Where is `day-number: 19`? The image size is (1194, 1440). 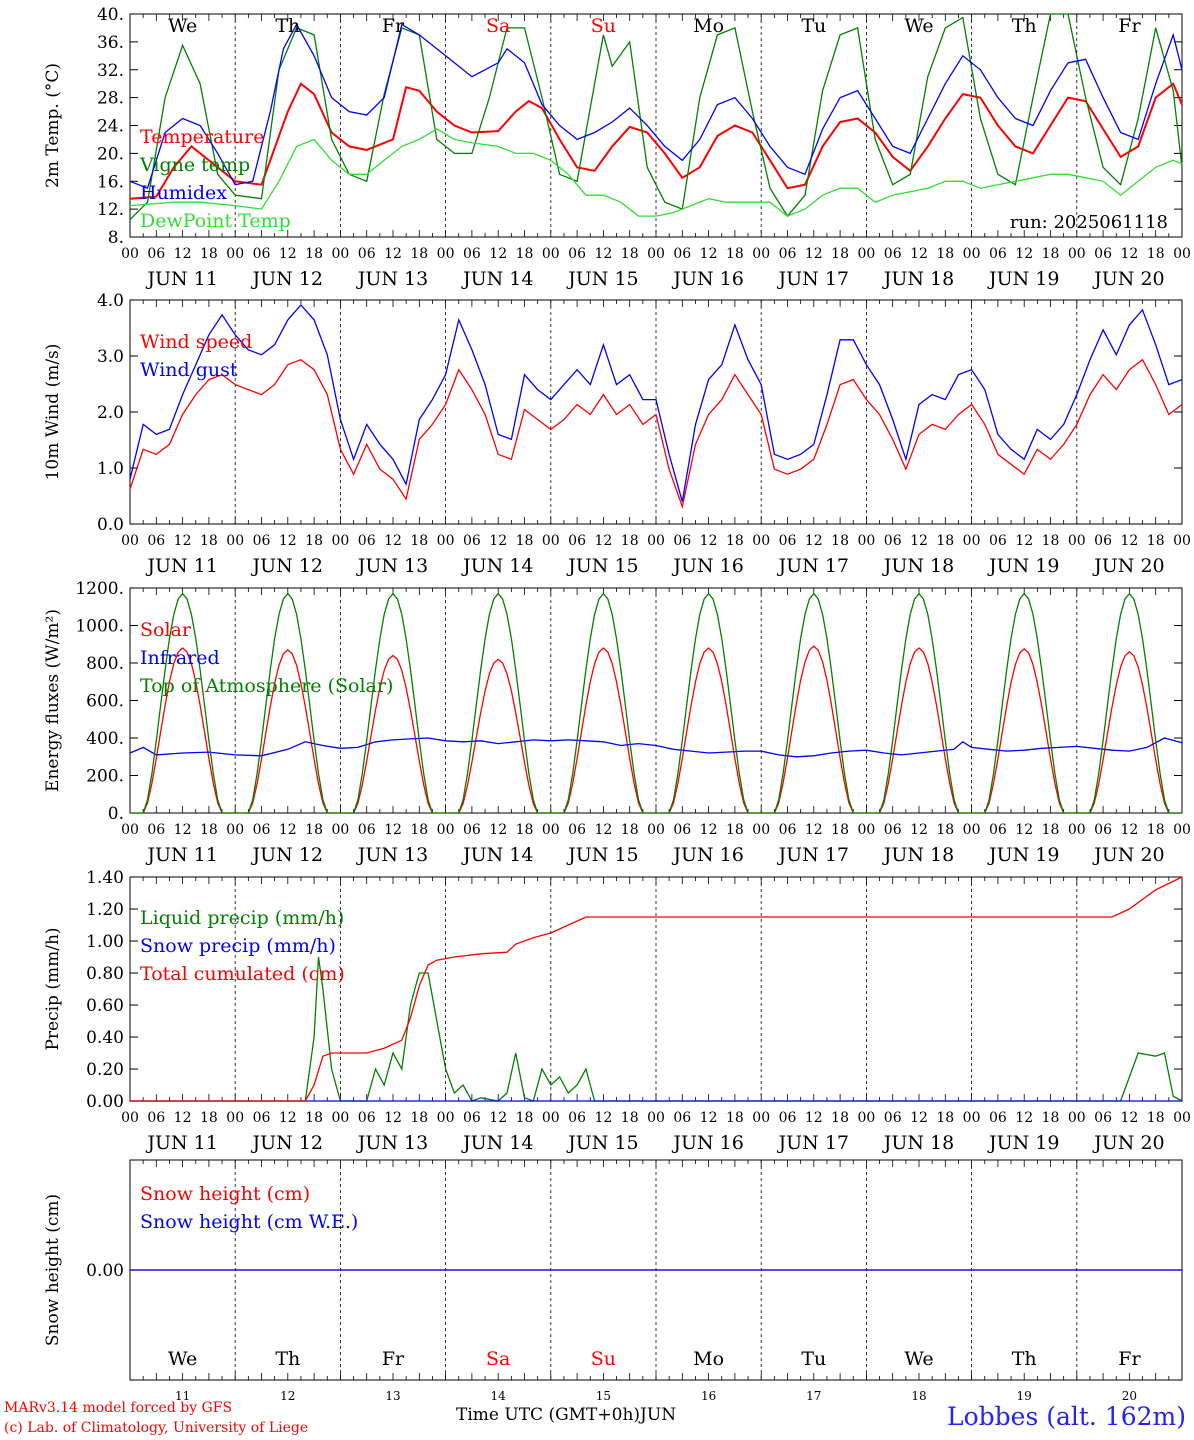 day-number: 19 is located at coordinates (1024, 1396).